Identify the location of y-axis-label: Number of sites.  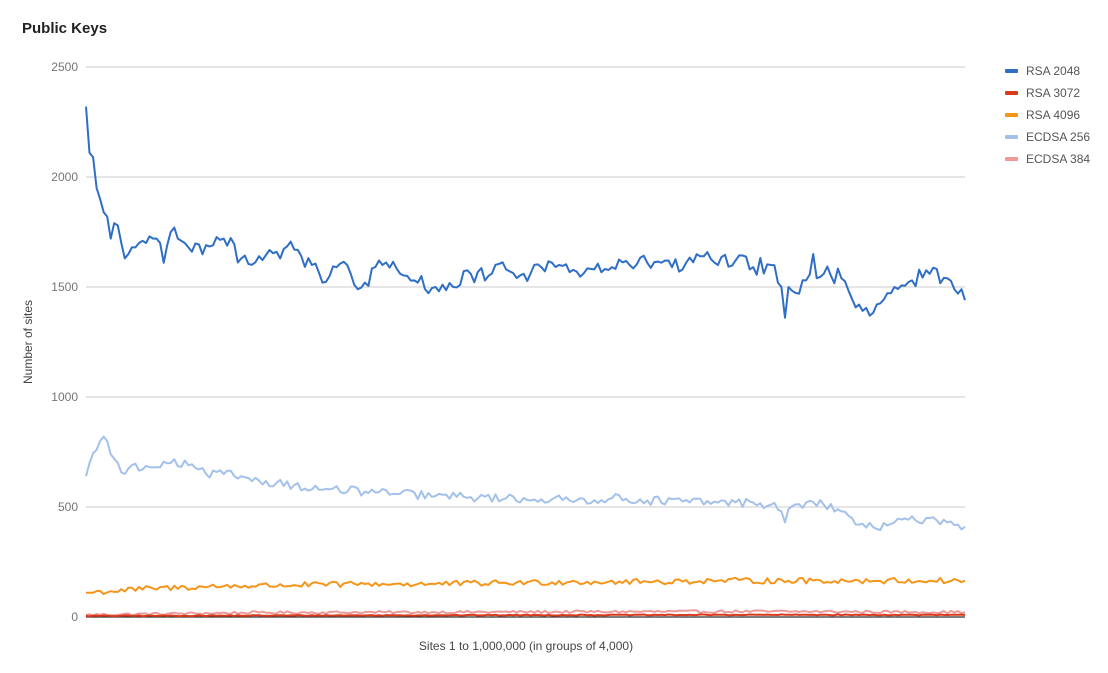
(28, 342).